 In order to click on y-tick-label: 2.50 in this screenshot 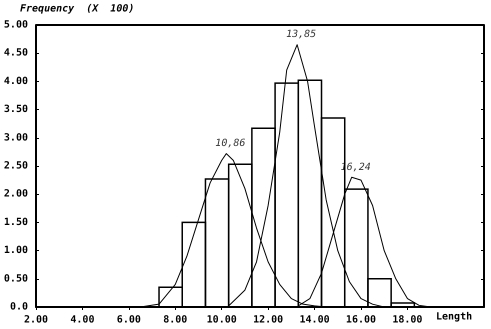, I will do `click(16, 166)`.